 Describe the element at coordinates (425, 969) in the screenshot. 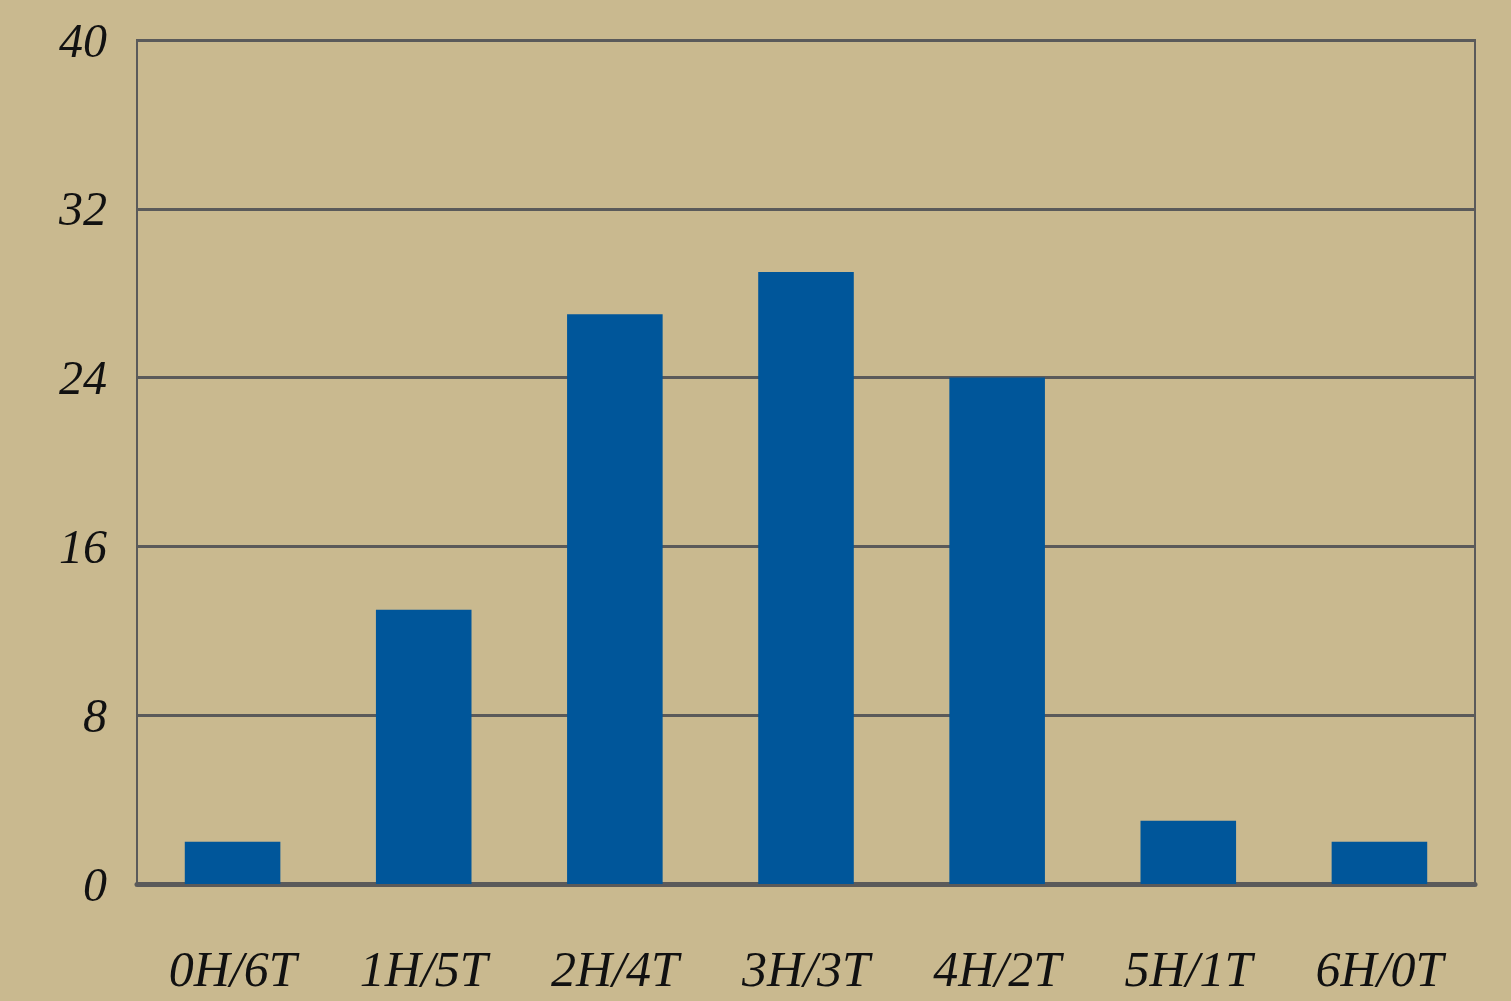

I see `x-tick-label: 1H/5T` at that location.